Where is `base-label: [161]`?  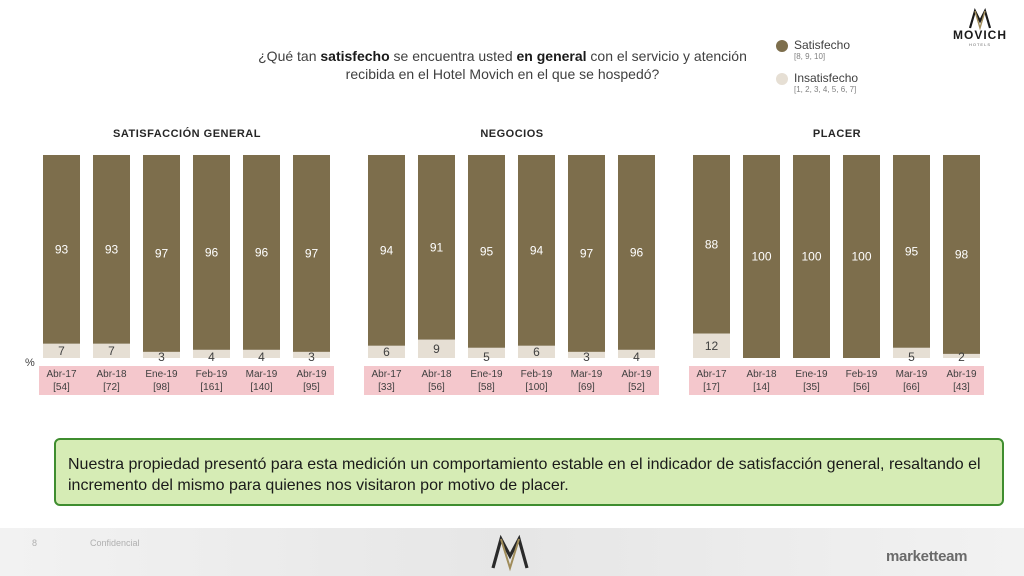
base-label: [161] is located at coordinates (211, 387).